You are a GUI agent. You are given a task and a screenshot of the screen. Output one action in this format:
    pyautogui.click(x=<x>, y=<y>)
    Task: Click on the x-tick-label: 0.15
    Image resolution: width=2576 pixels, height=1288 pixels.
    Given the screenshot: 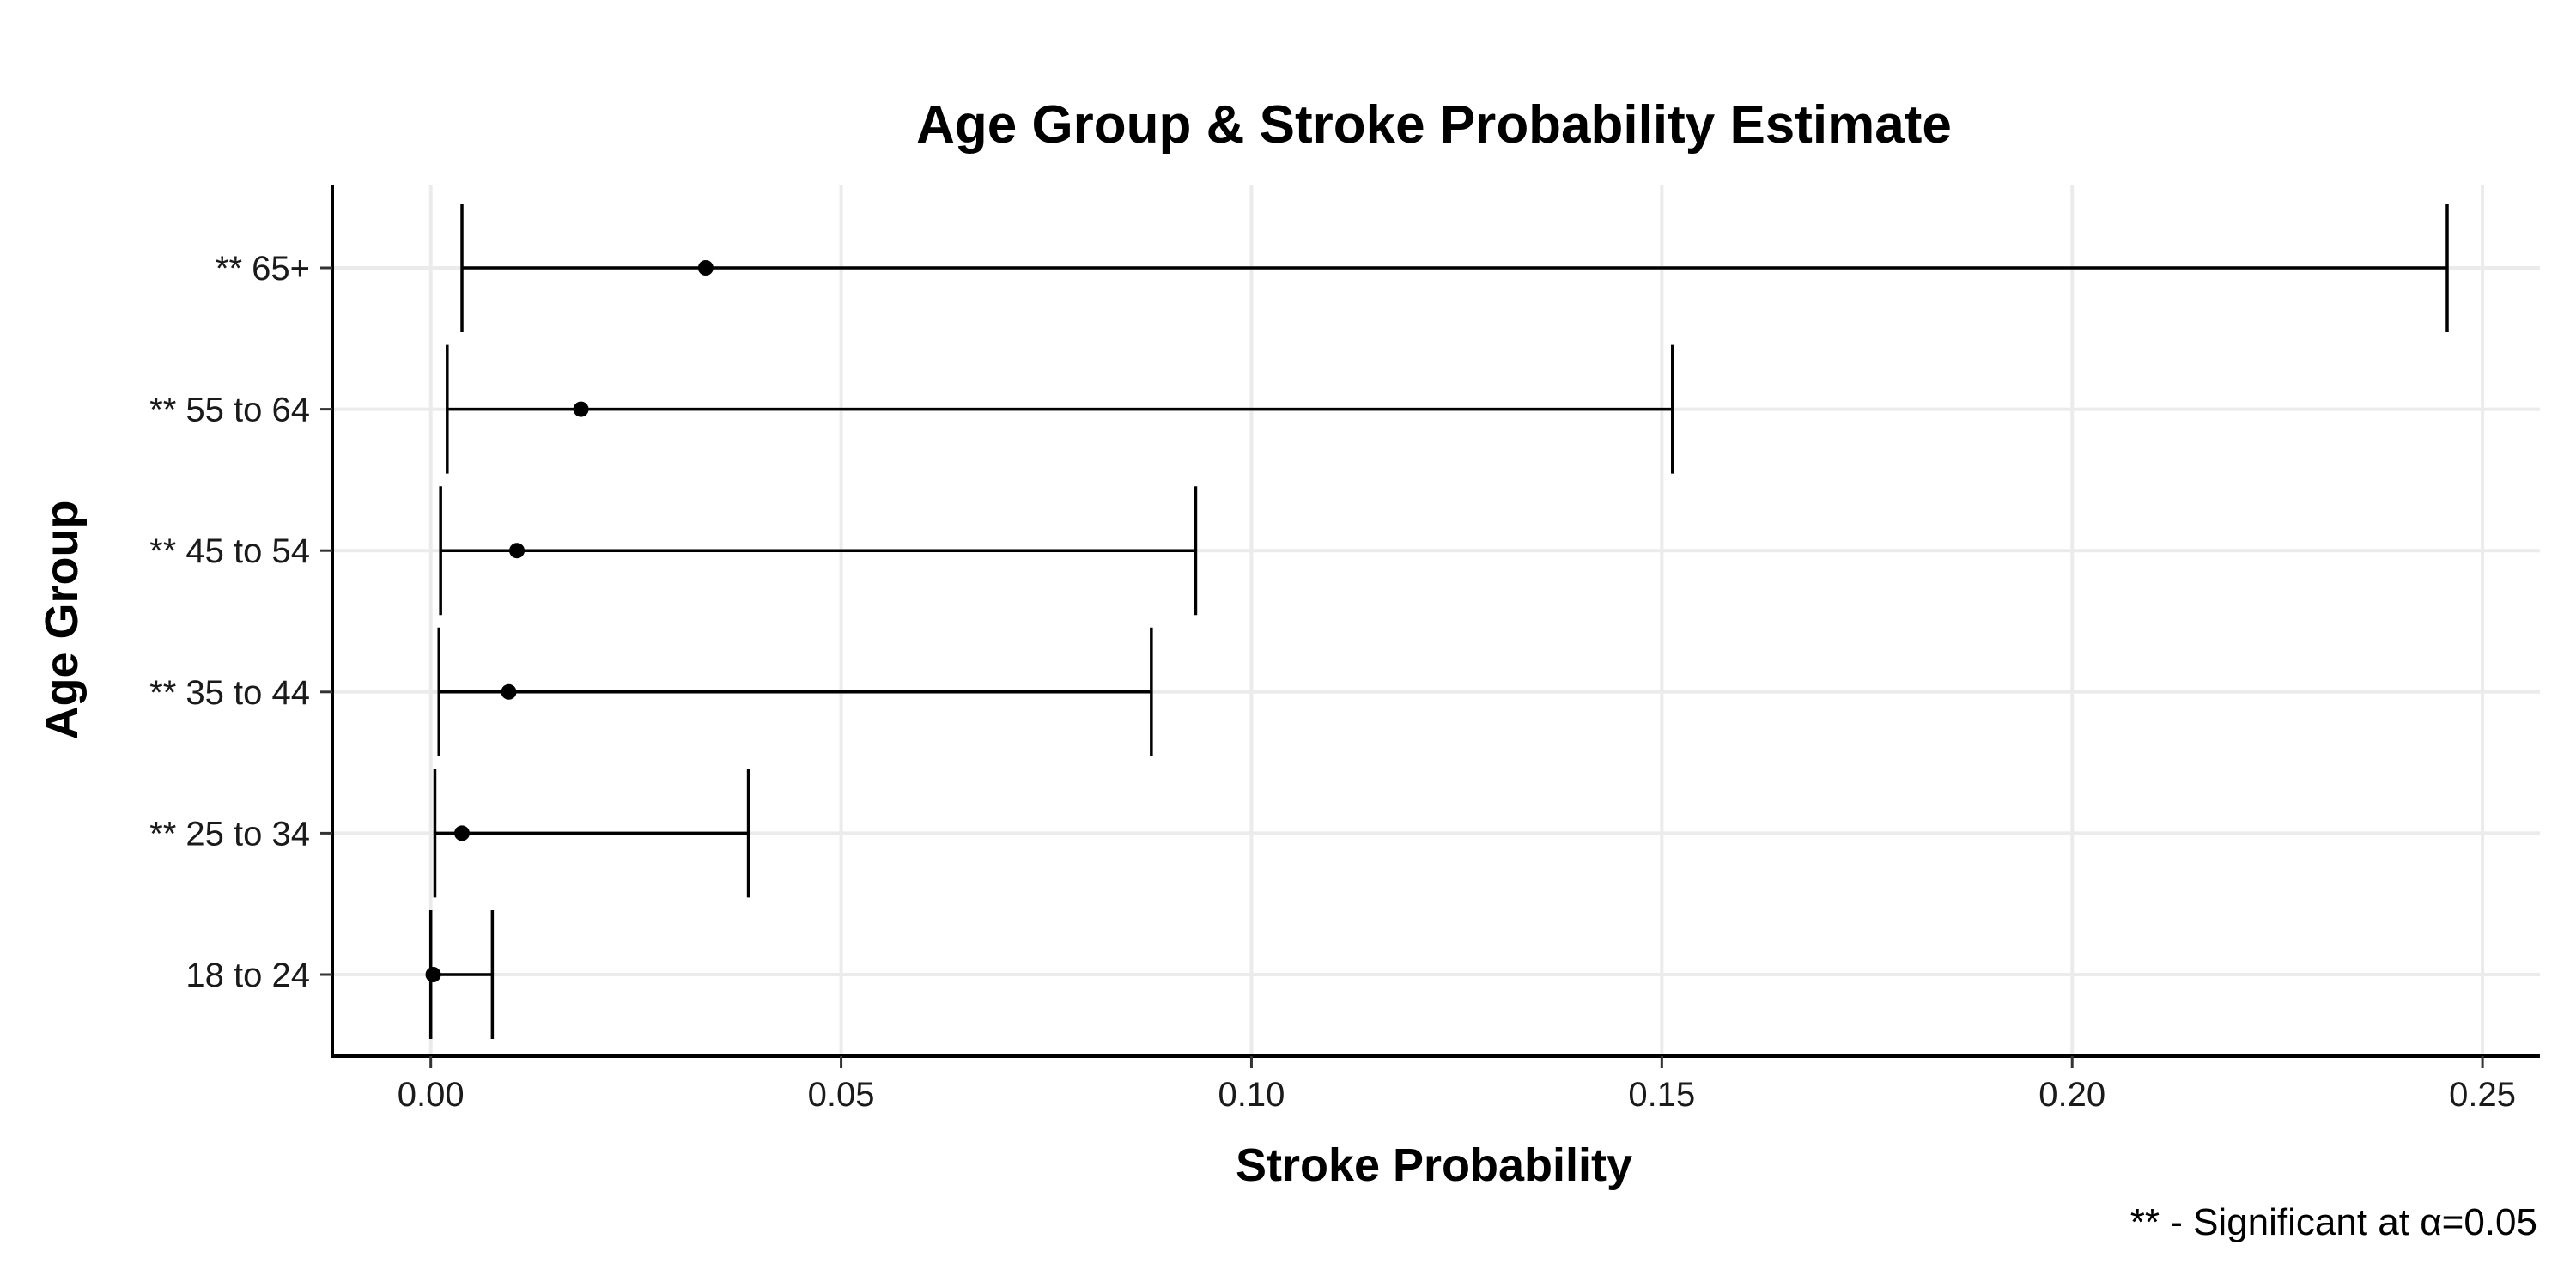 What is the action you would take?
    pyautogui.click(x=1661, y=1095)
    